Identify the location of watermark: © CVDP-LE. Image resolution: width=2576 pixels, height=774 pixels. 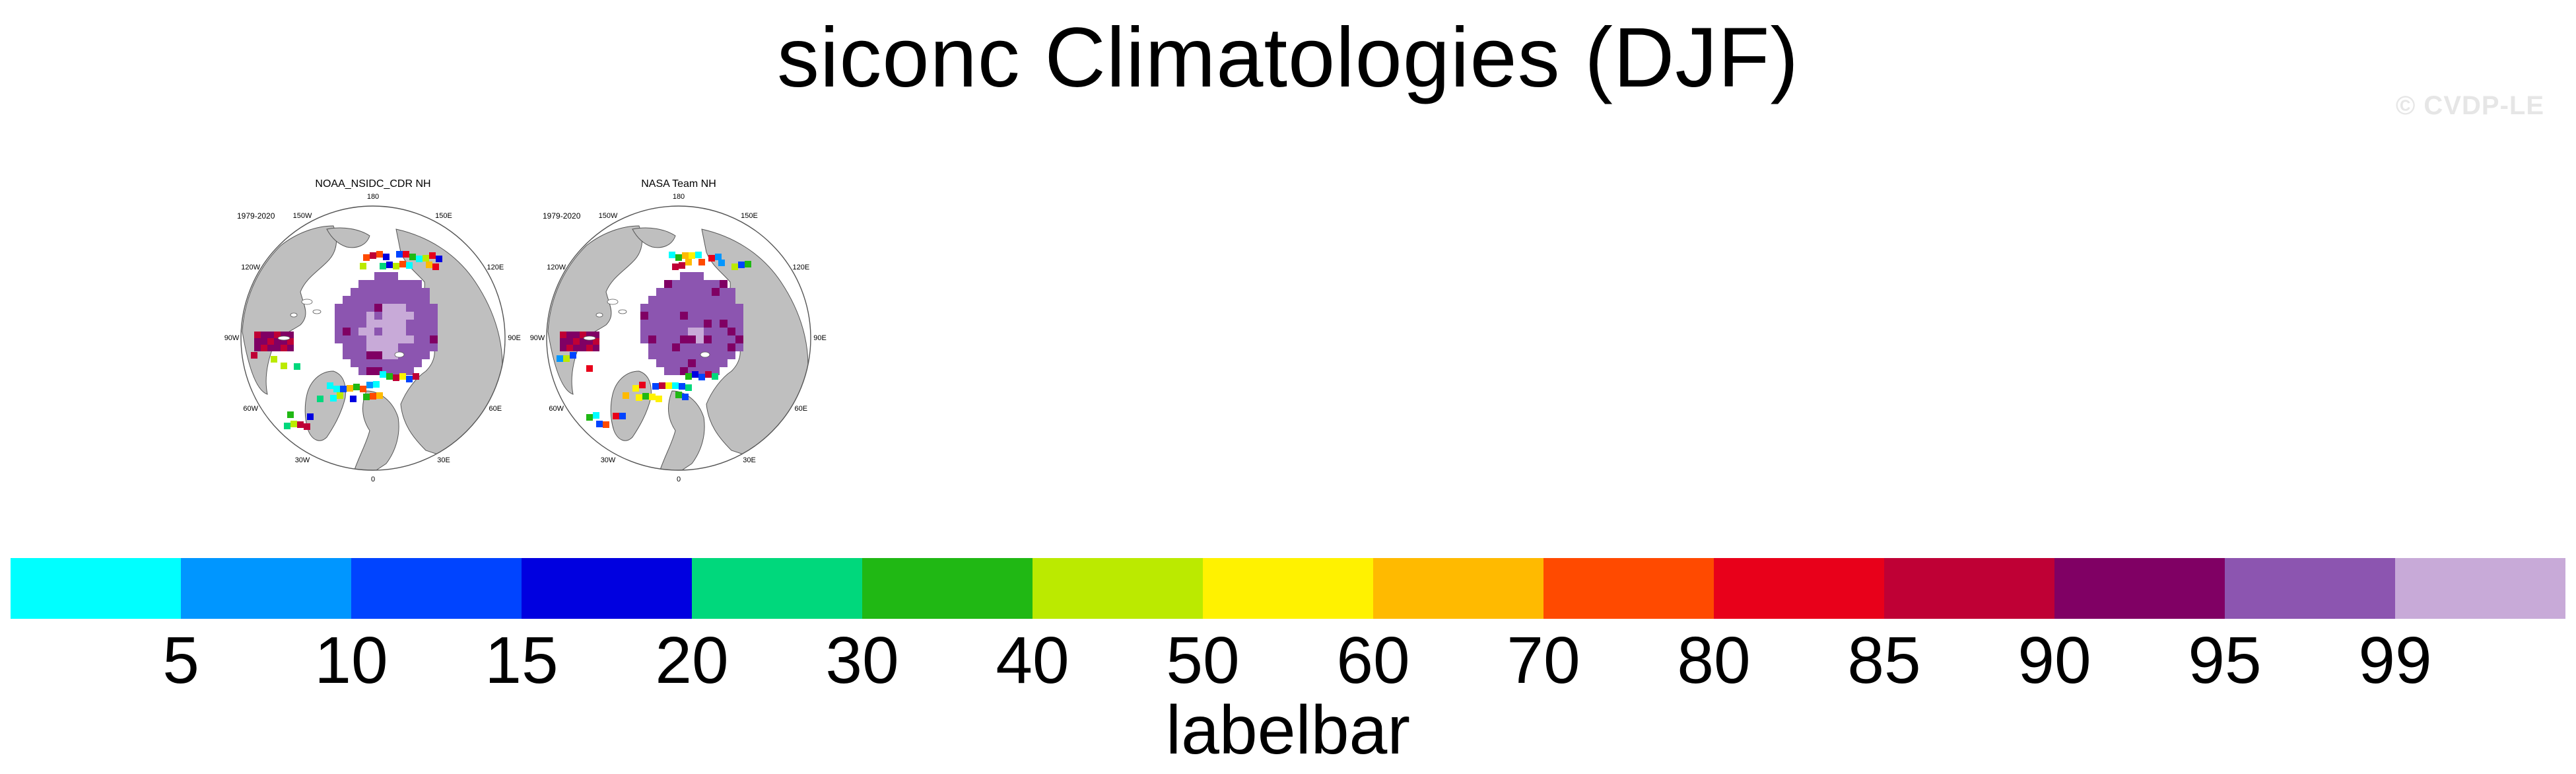
(2470, 106).